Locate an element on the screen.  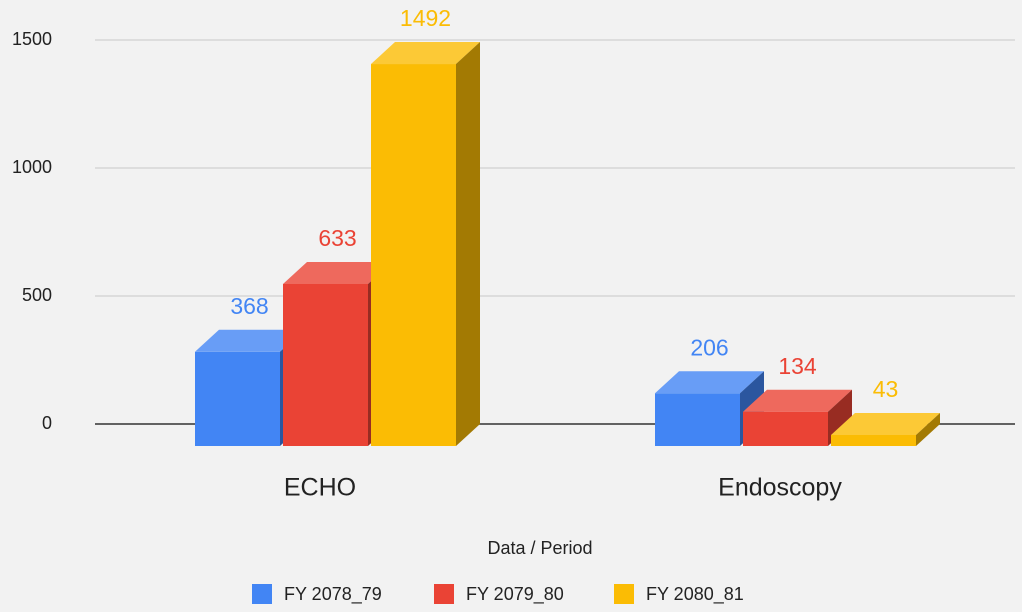
x-axis-title: Data / Period is located at coordinates (539, 548).